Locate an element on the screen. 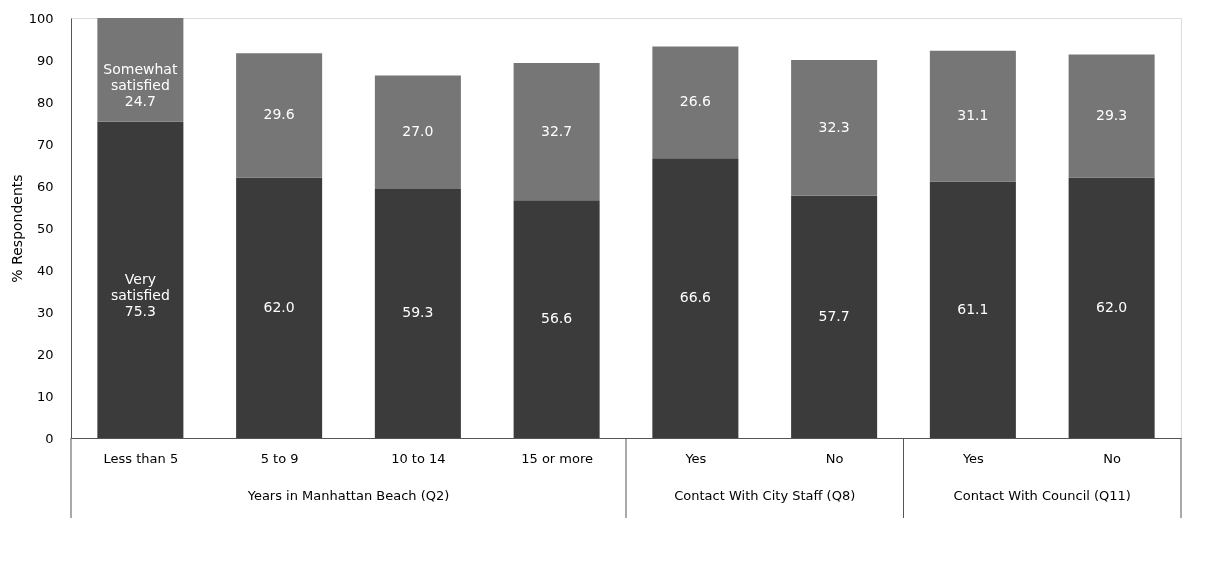  y-tick-label: 30 is located at coordinates (45, 312).